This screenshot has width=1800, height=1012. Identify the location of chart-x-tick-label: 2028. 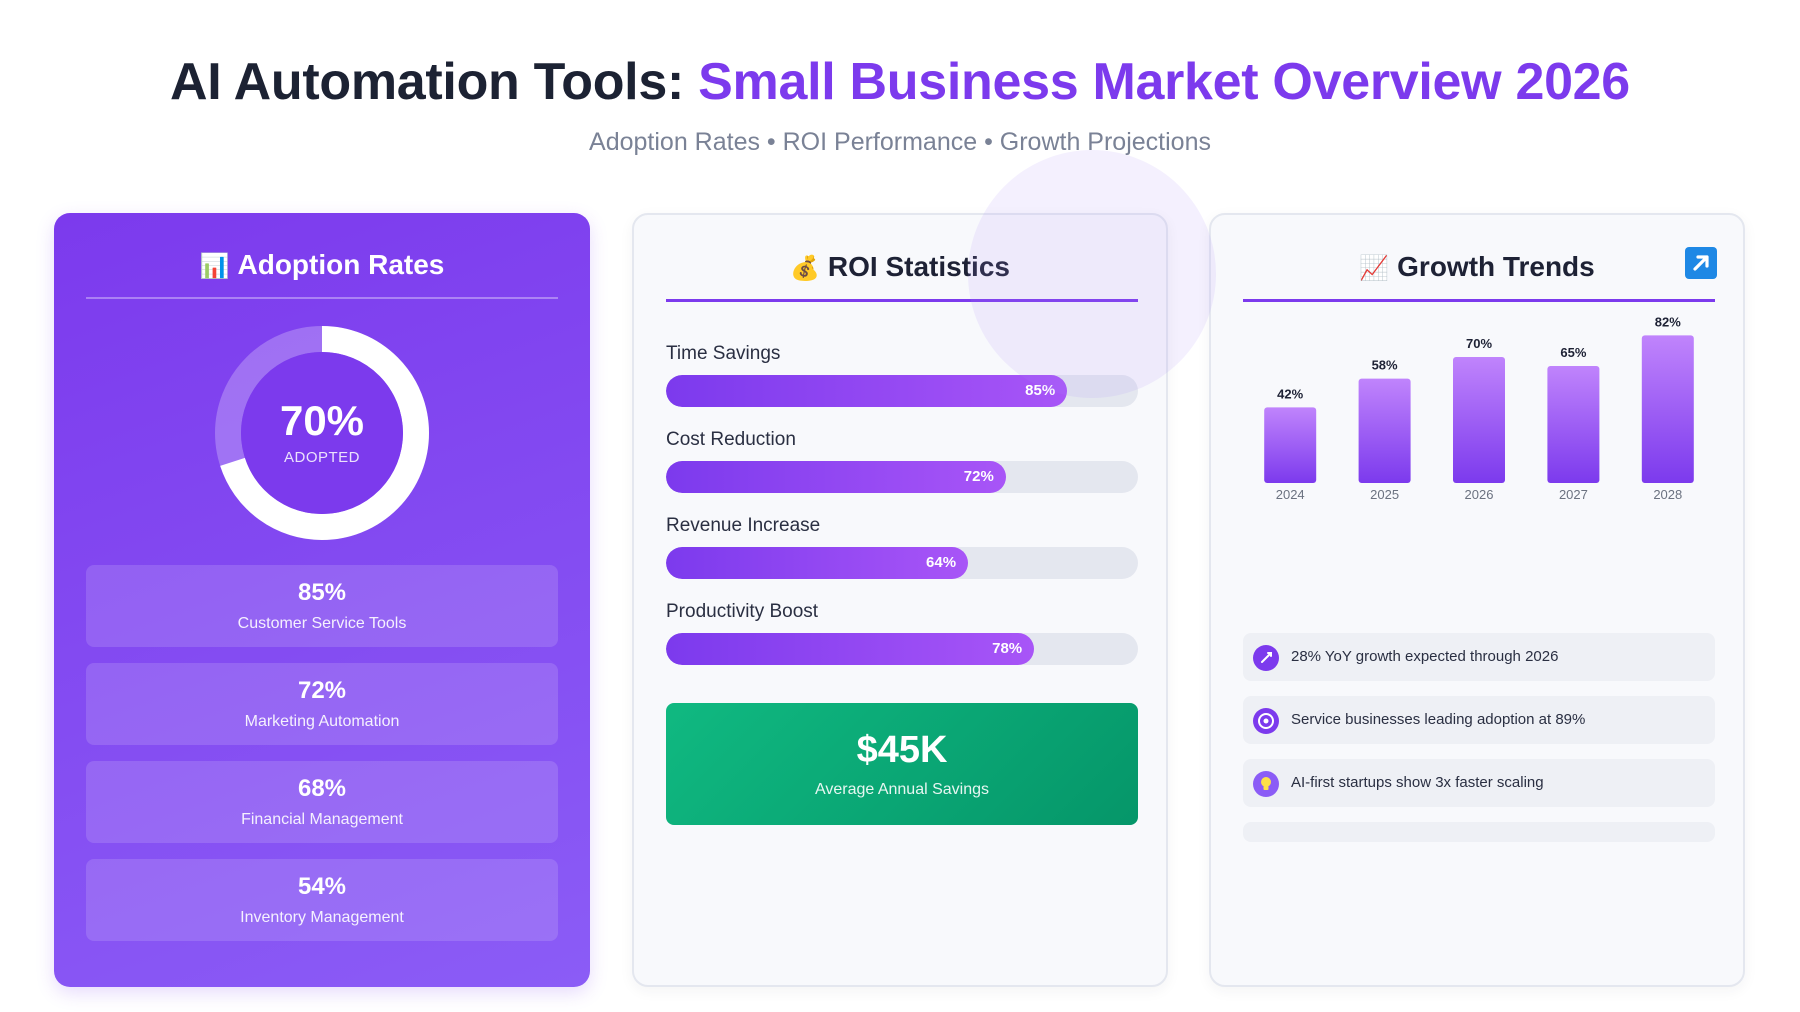
(1667, 494).